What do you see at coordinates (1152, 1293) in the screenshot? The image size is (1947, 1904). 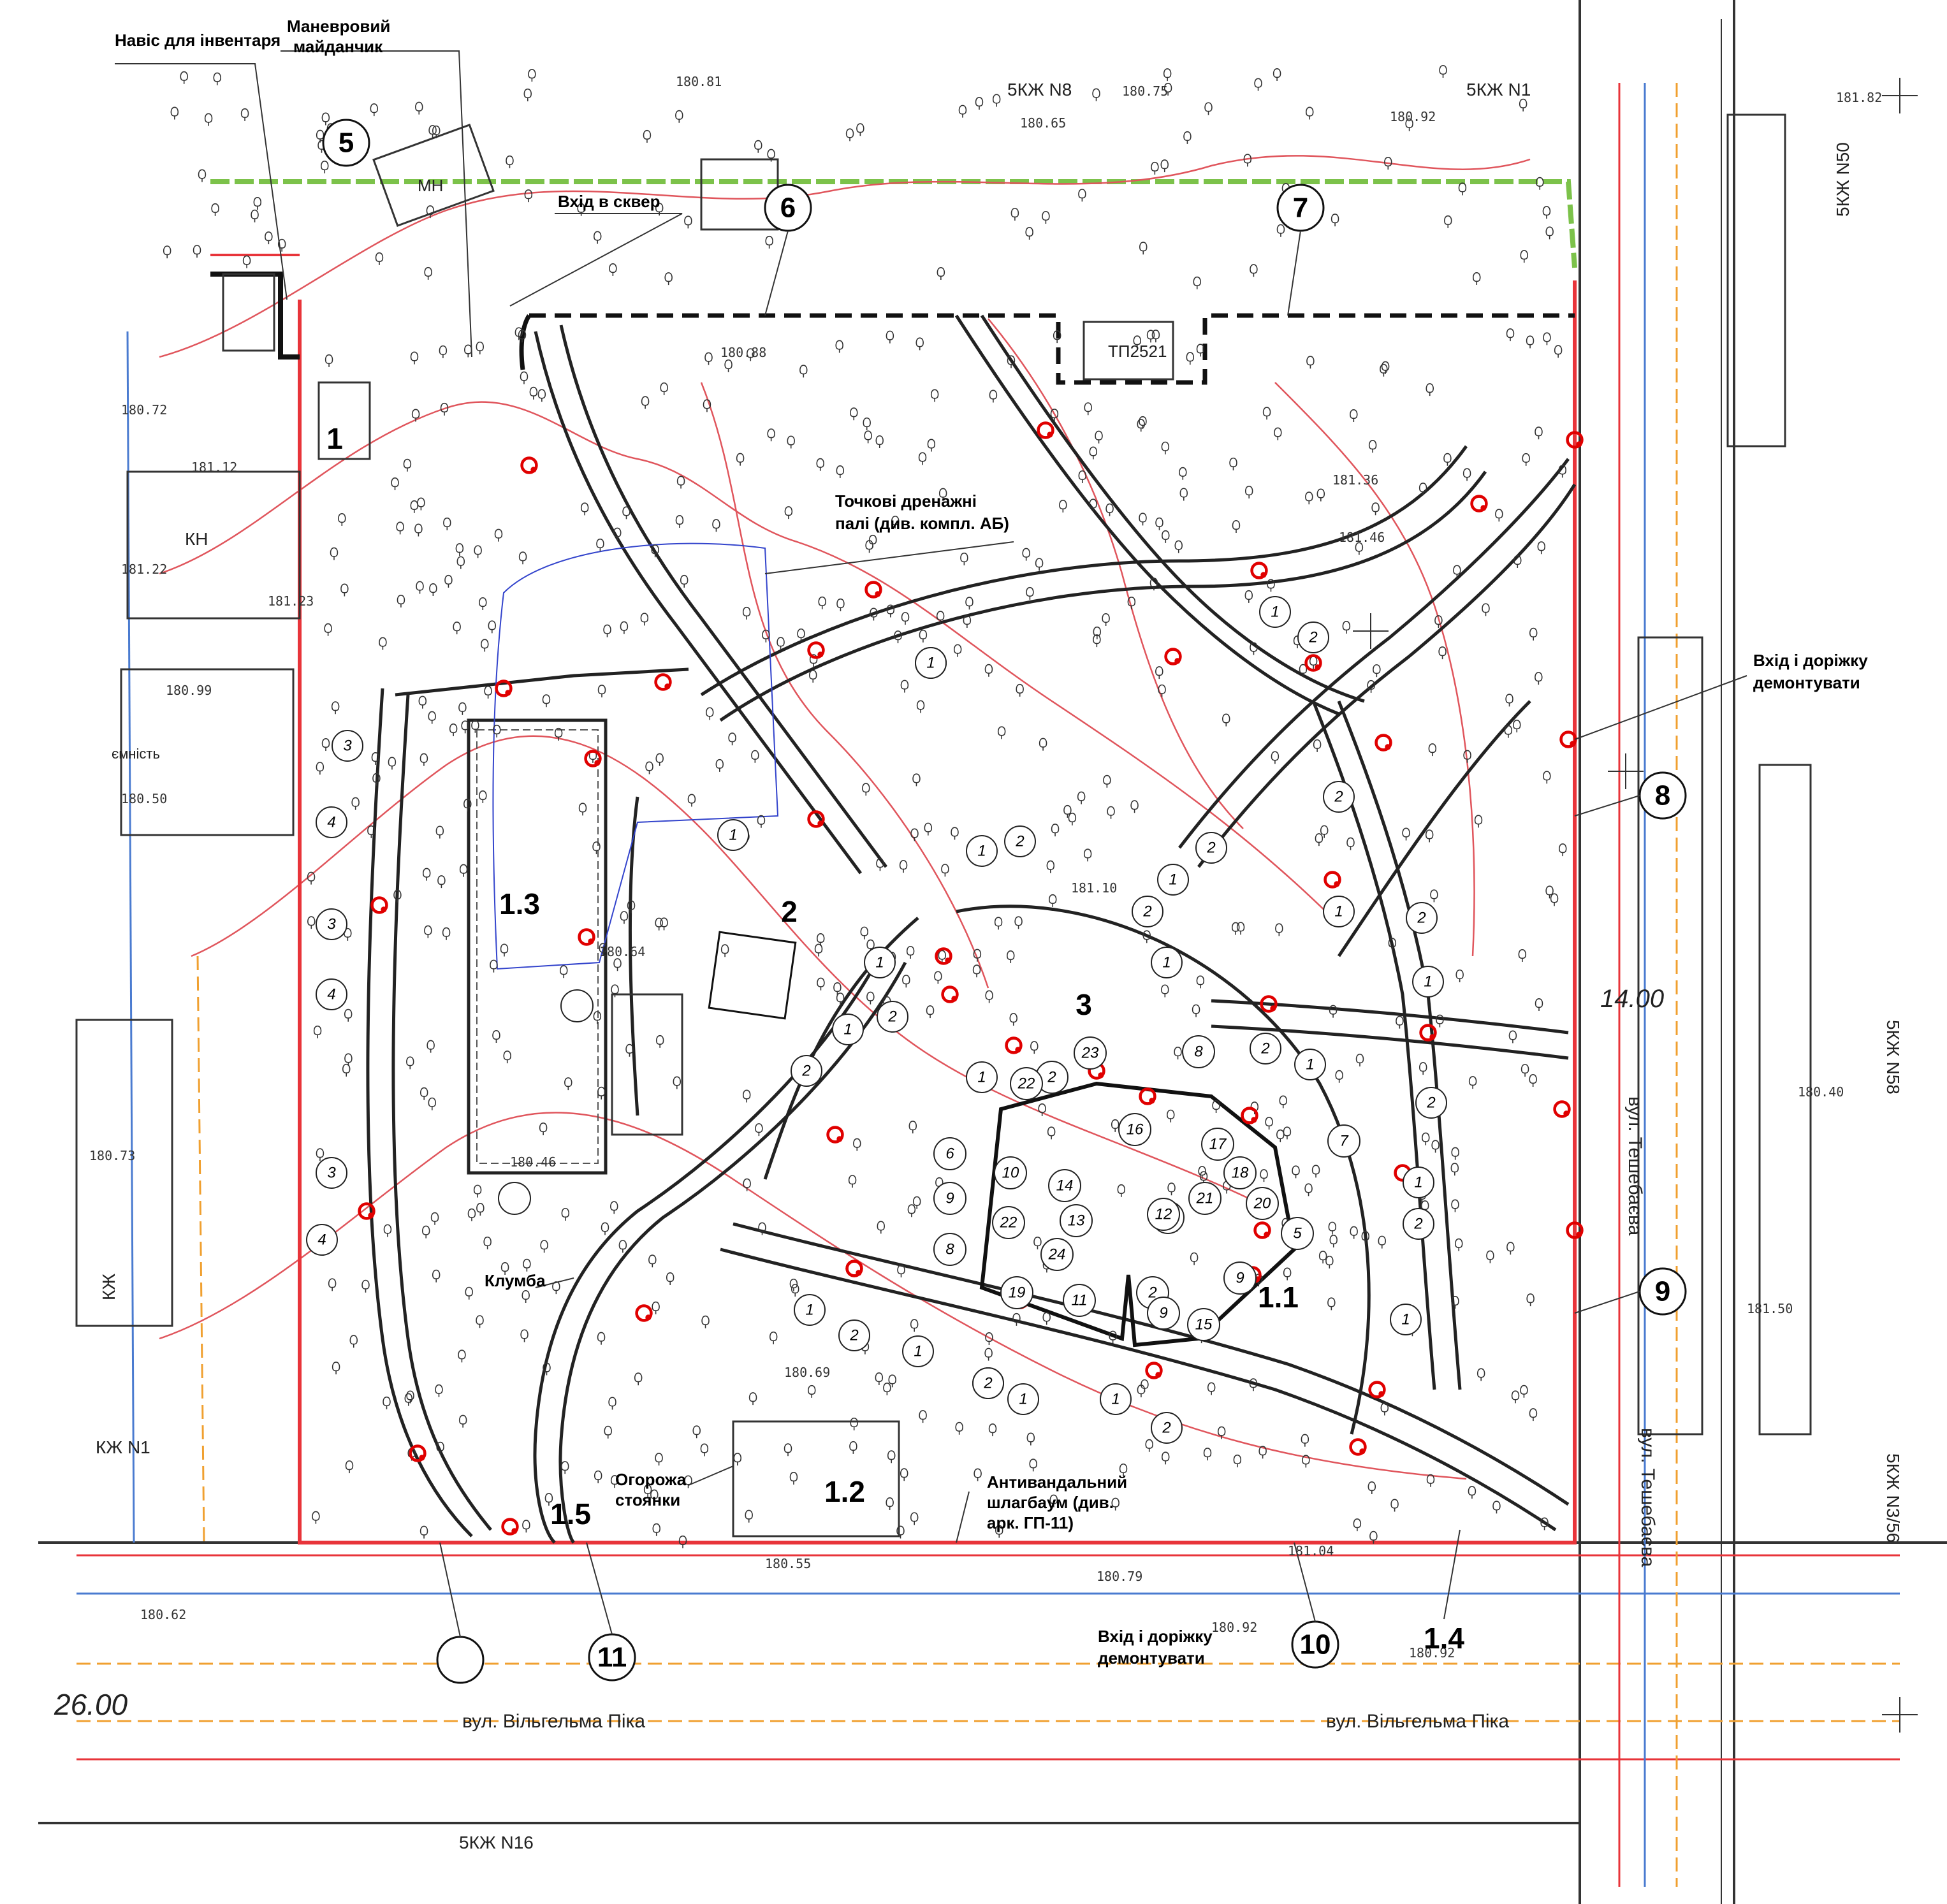 I see `playground-item-number: 2` at bounding box center [1152, 1293].